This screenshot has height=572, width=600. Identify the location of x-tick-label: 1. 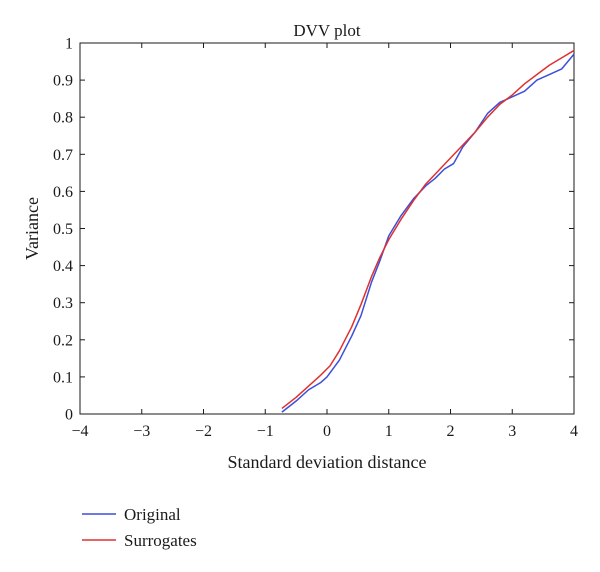
(389, 431).